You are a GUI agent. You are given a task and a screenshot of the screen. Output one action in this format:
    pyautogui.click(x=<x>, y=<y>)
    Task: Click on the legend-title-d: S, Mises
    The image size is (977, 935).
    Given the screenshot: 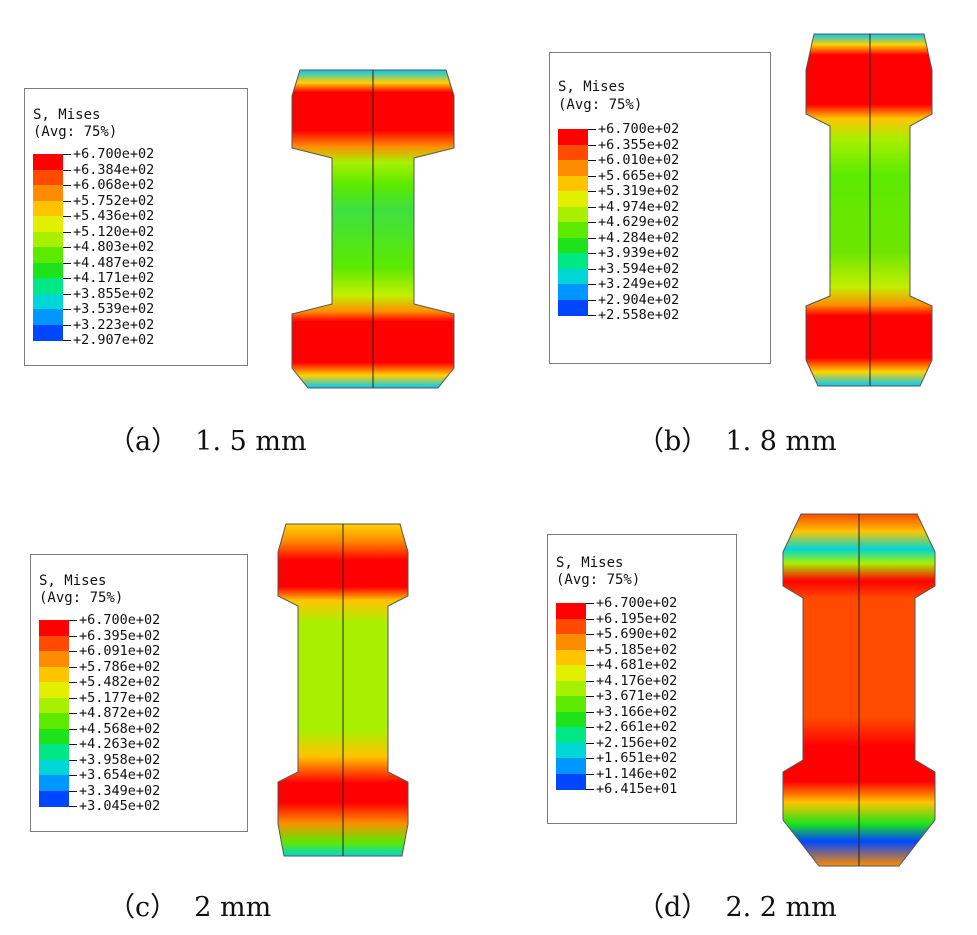 What is the action you would take?
    pyautogui.click(x=590, y=563)
    